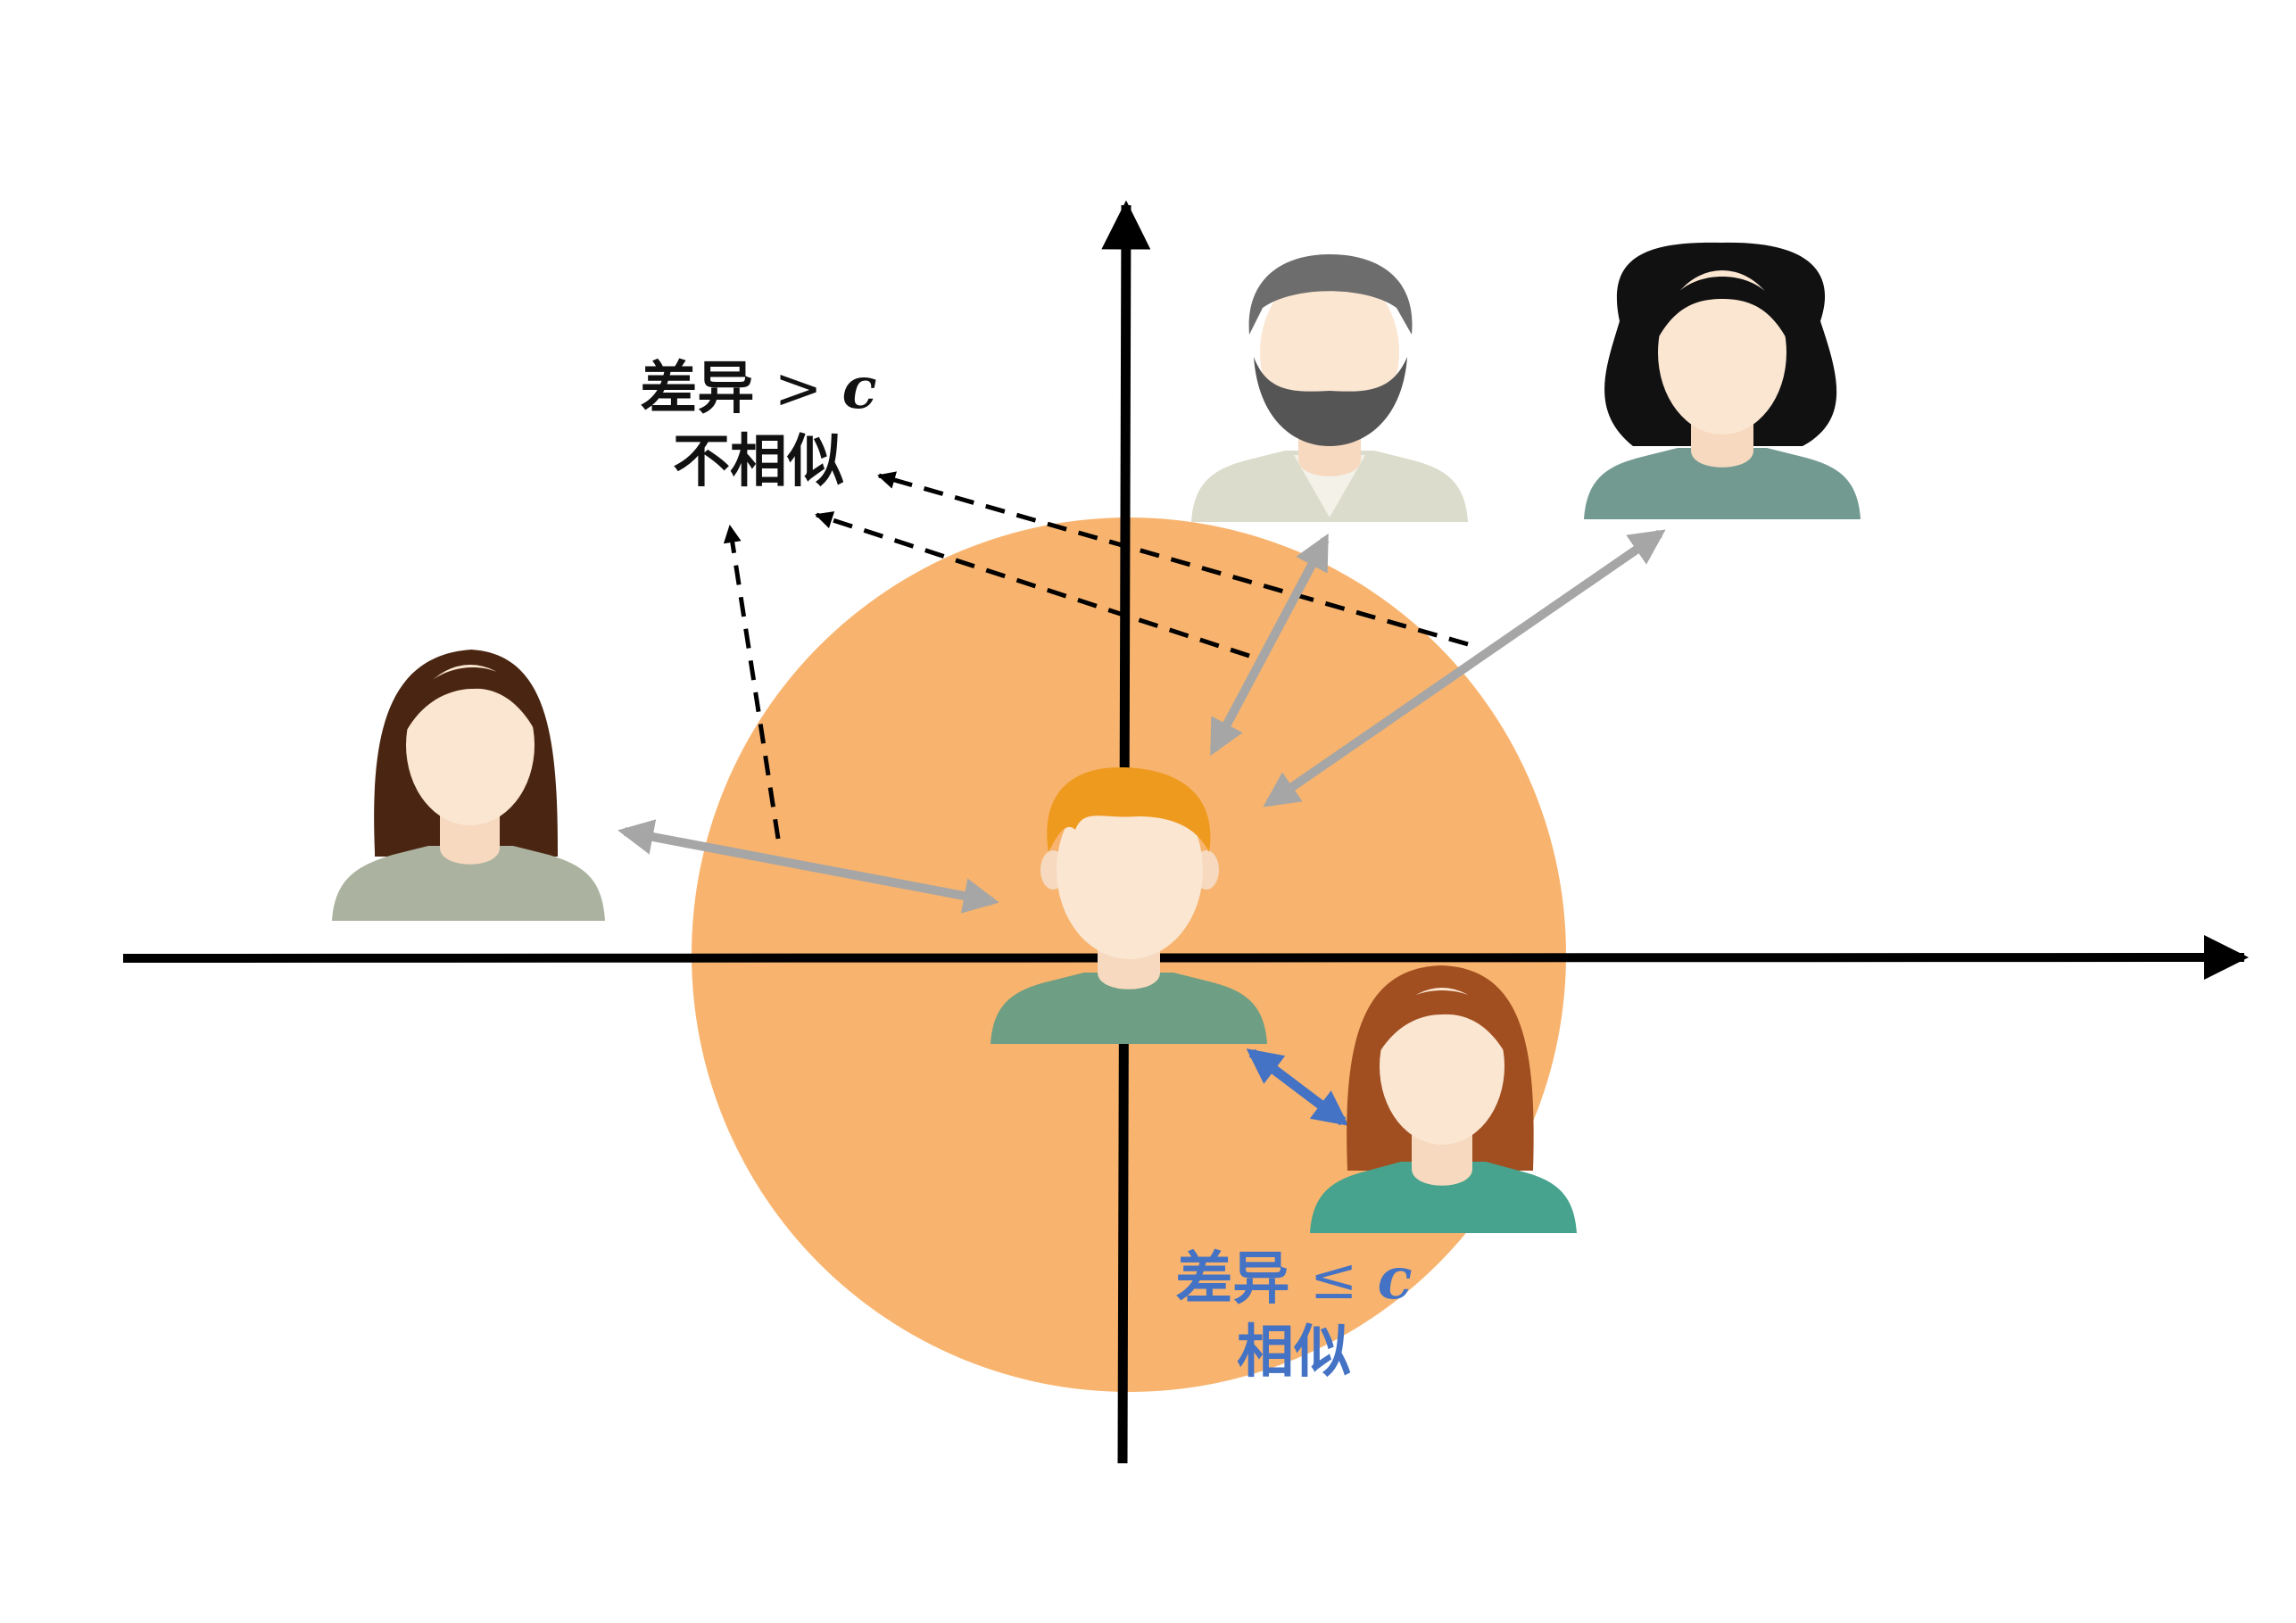 The height and width of the screenshot is (1623, 2296). I want to click on center-man-avatar, so click(1129, 905).